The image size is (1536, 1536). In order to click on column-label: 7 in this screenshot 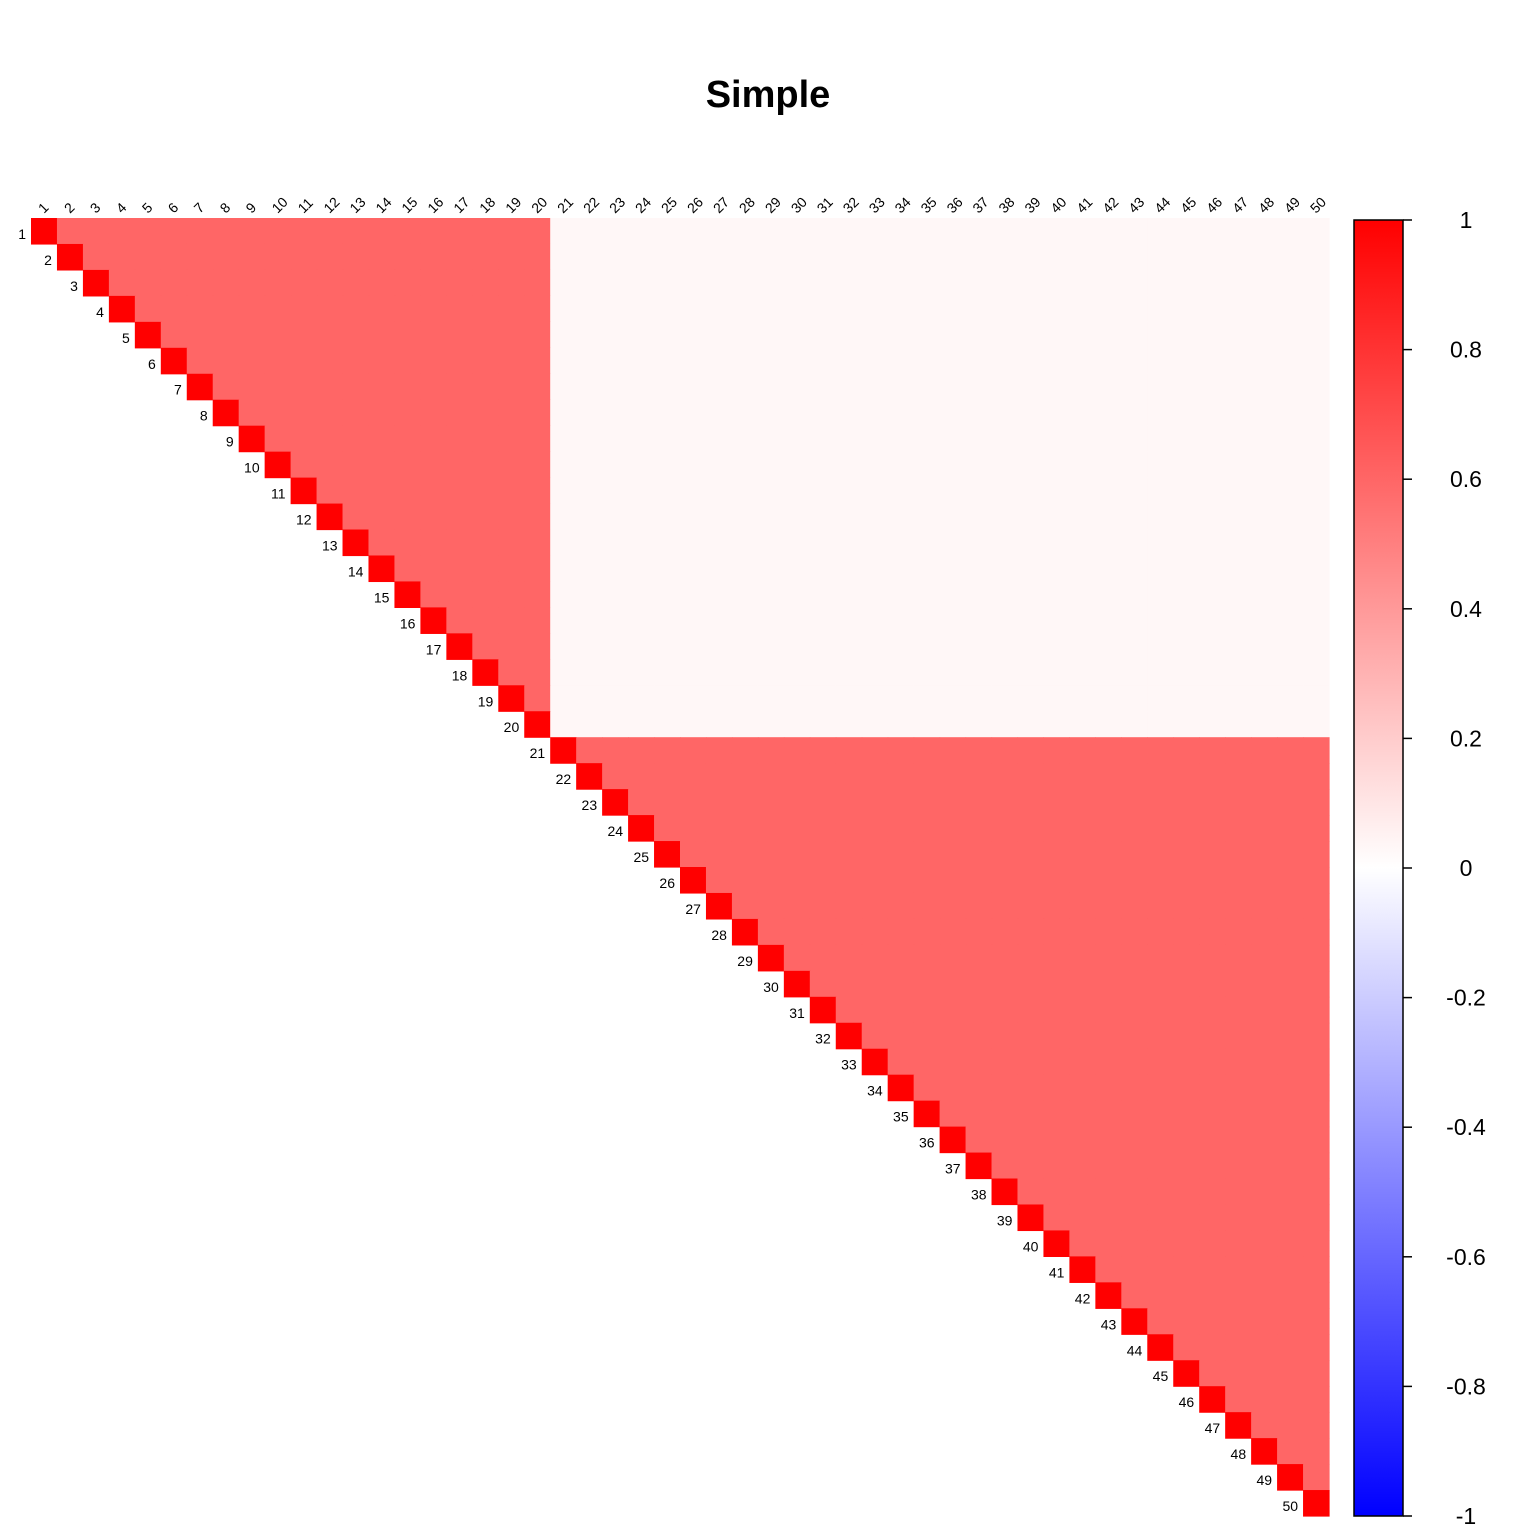, I will do `click(199, 207)`.